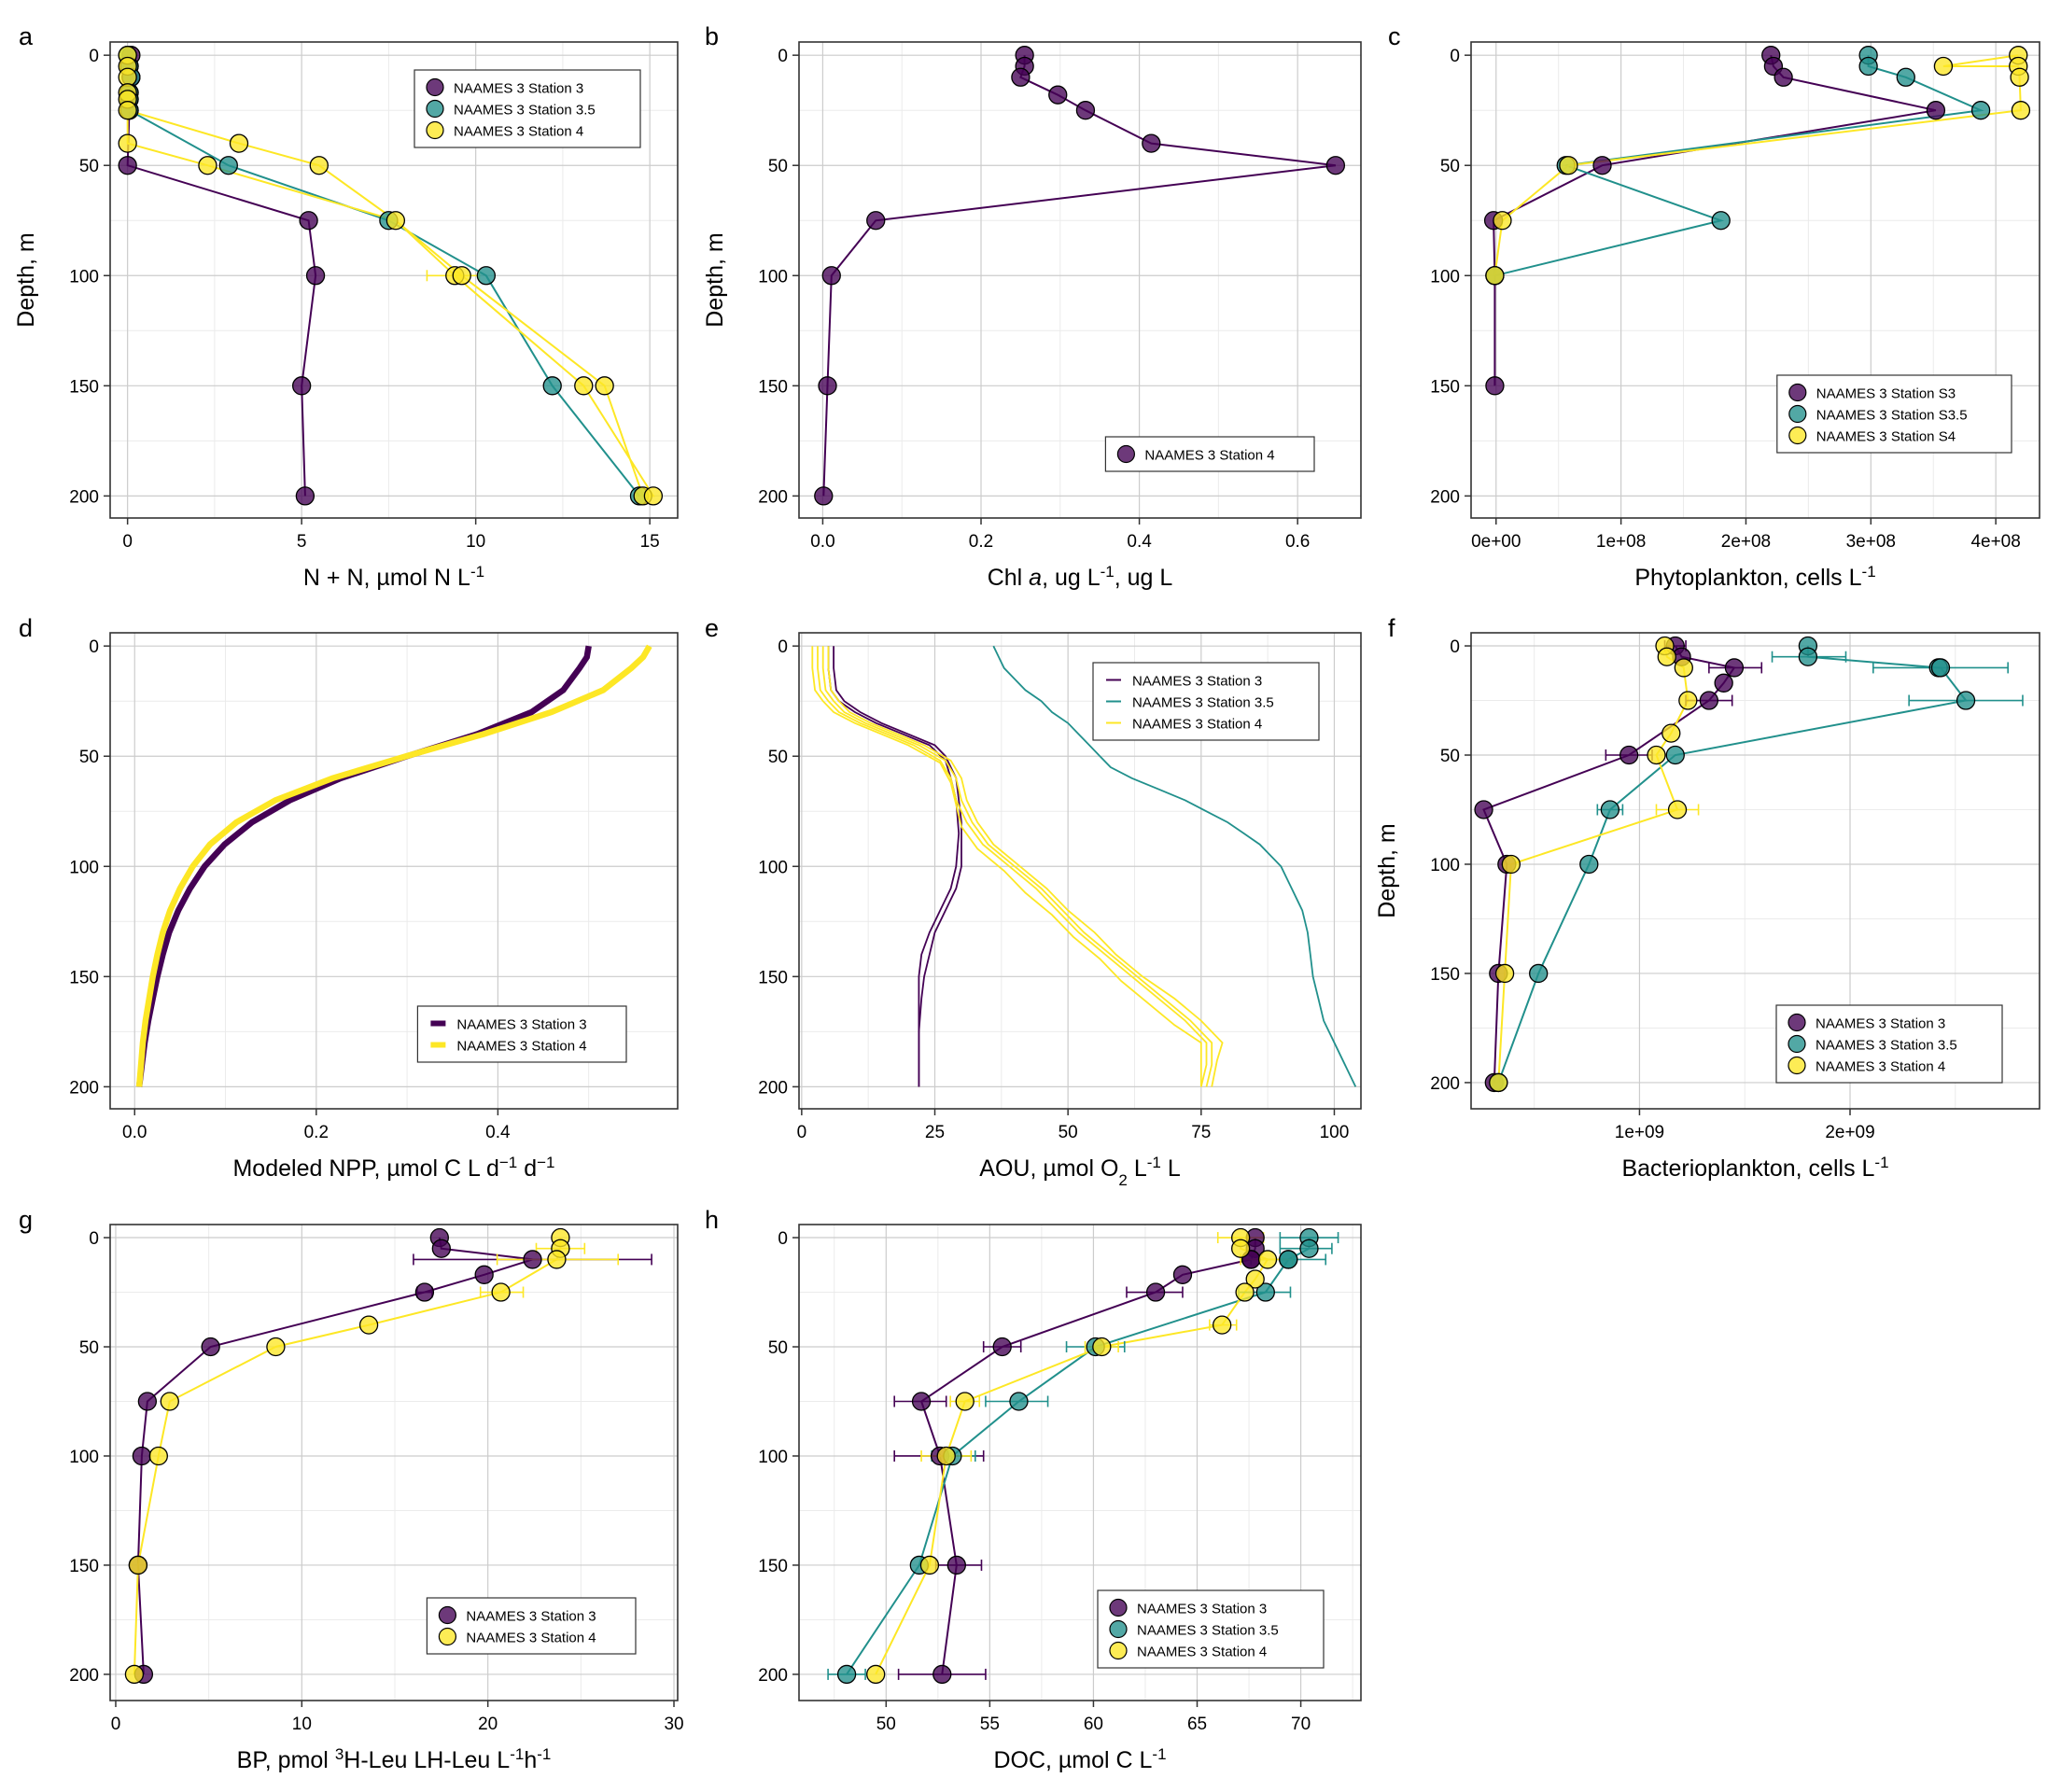  Describe the element at coordinates (488, 1724) in the screenshot. I see `x-tick-label: 20` at that location.